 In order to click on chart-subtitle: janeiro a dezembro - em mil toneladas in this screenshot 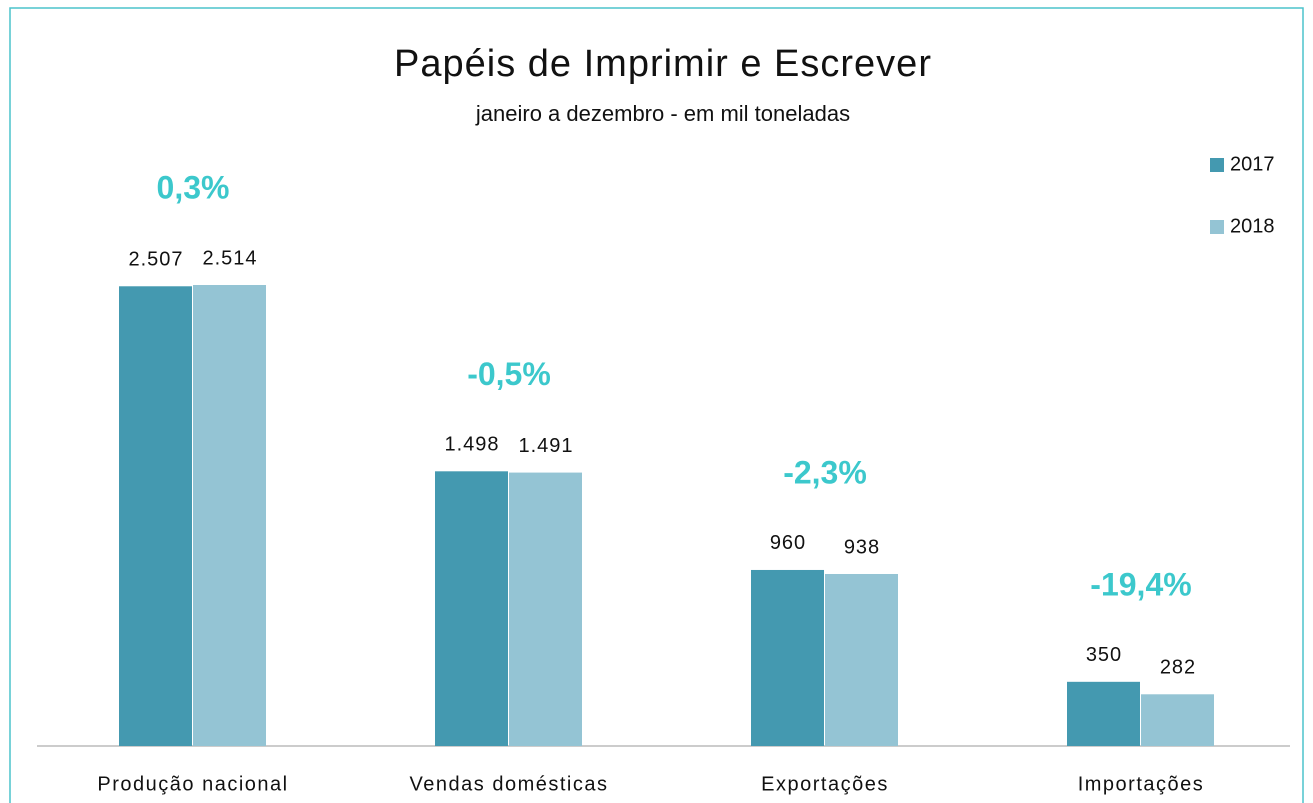, I will do `click(662, 113)`.